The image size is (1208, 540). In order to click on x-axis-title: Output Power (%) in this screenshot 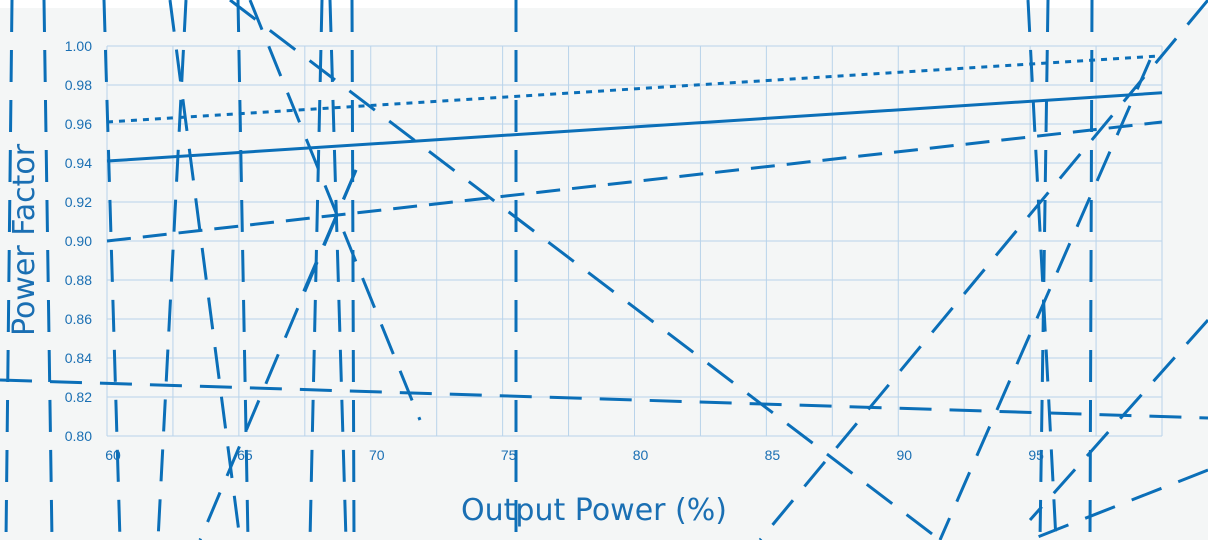, I will do `click(594, 510)`.